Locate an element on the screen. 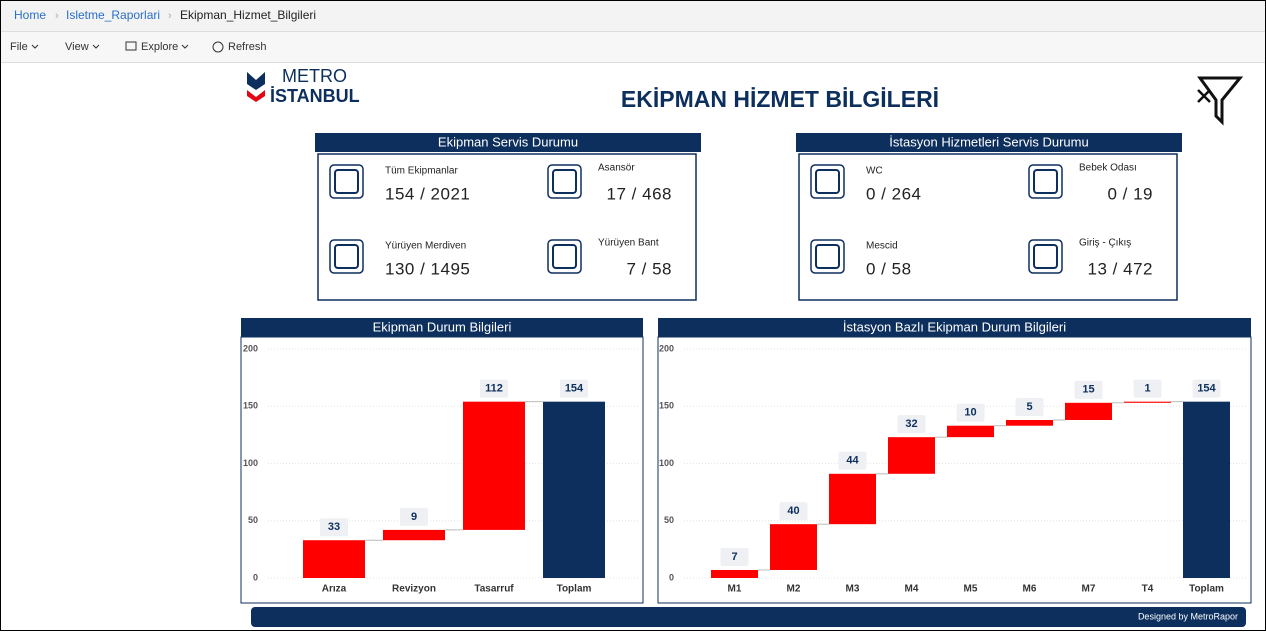 The width and height of the screenshot is (1266, 636). item-value: 154 / 2021 is located at coordinates (427, 193).